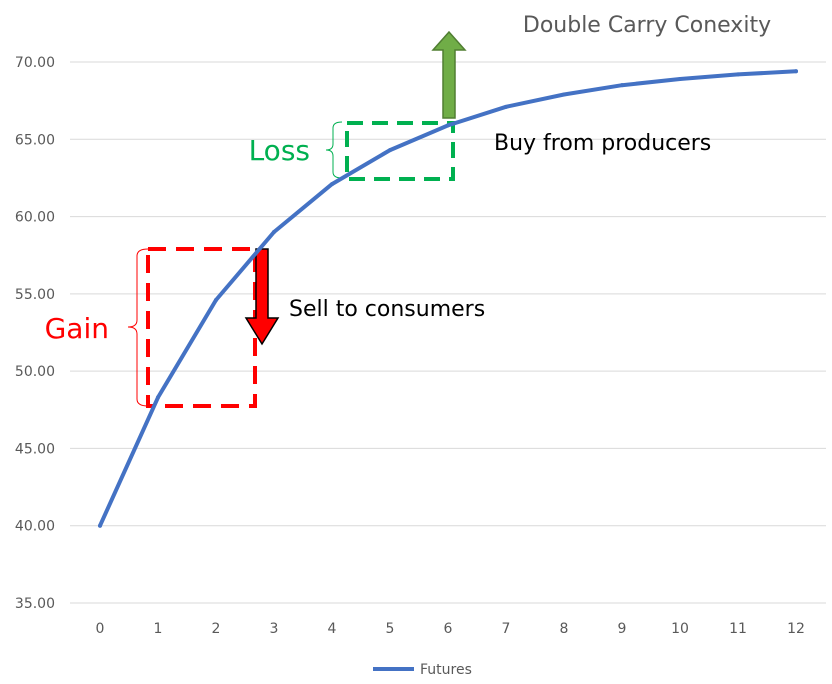 This screenshot has height=684, width=832. Describe the element at coordinates (680, 629) in the screenshot. I see `x-tick-label: 10` at that location.